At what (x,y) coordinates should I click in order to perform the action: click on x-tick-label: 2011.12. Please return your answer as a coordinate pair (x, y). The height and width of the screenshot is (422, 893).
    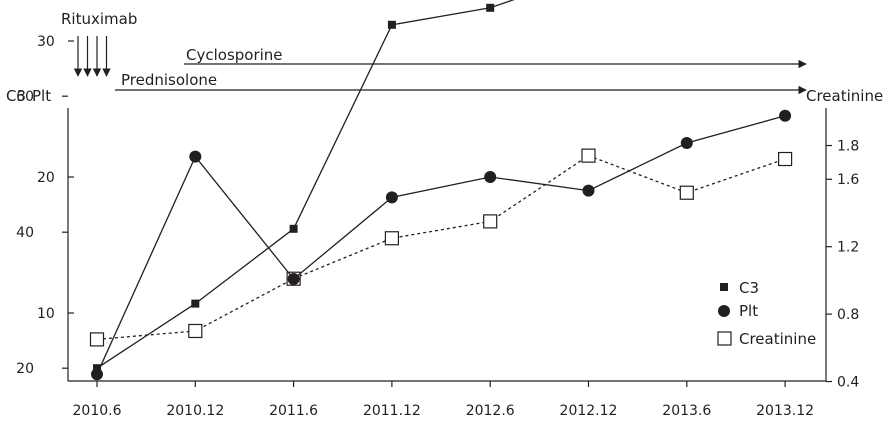
    Looking at the image, I should click on (392, 411).